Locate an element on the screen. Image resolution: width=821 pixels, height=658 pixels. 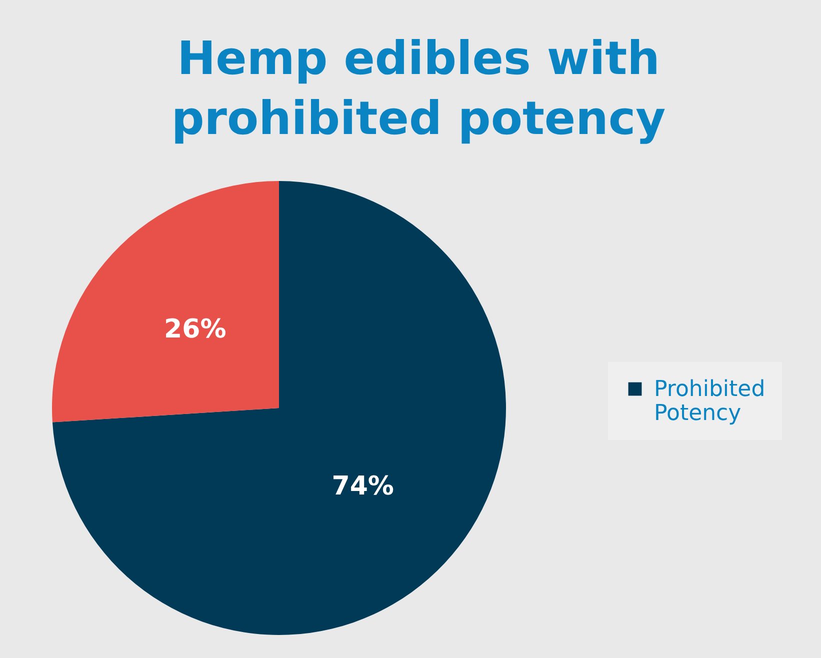
pie-slice is located at coordinates (165, 301).